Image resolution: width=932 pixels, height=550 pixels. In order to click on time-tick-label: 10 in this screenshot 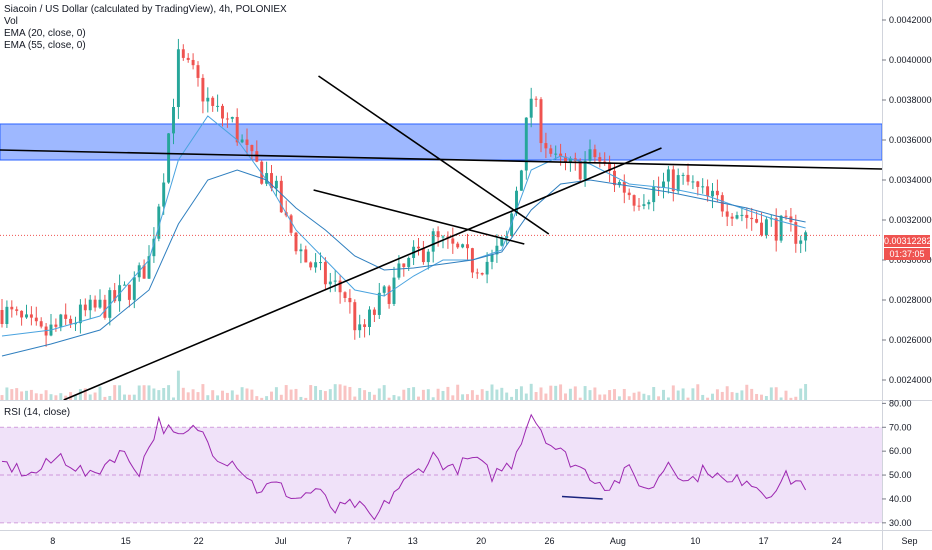, I will do `click(695, 541)`.